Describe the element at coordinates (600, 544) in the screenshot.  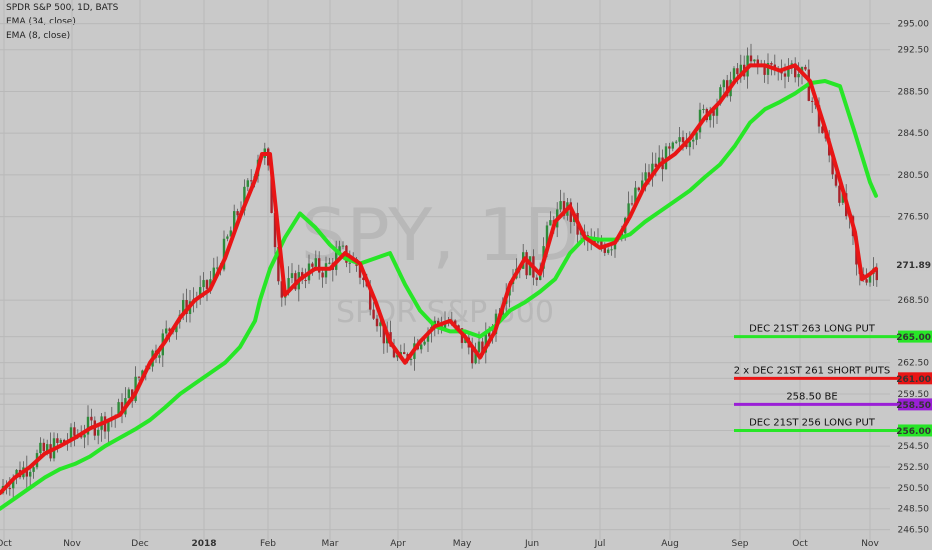
I see `x-tick-label: Jul` at that location.